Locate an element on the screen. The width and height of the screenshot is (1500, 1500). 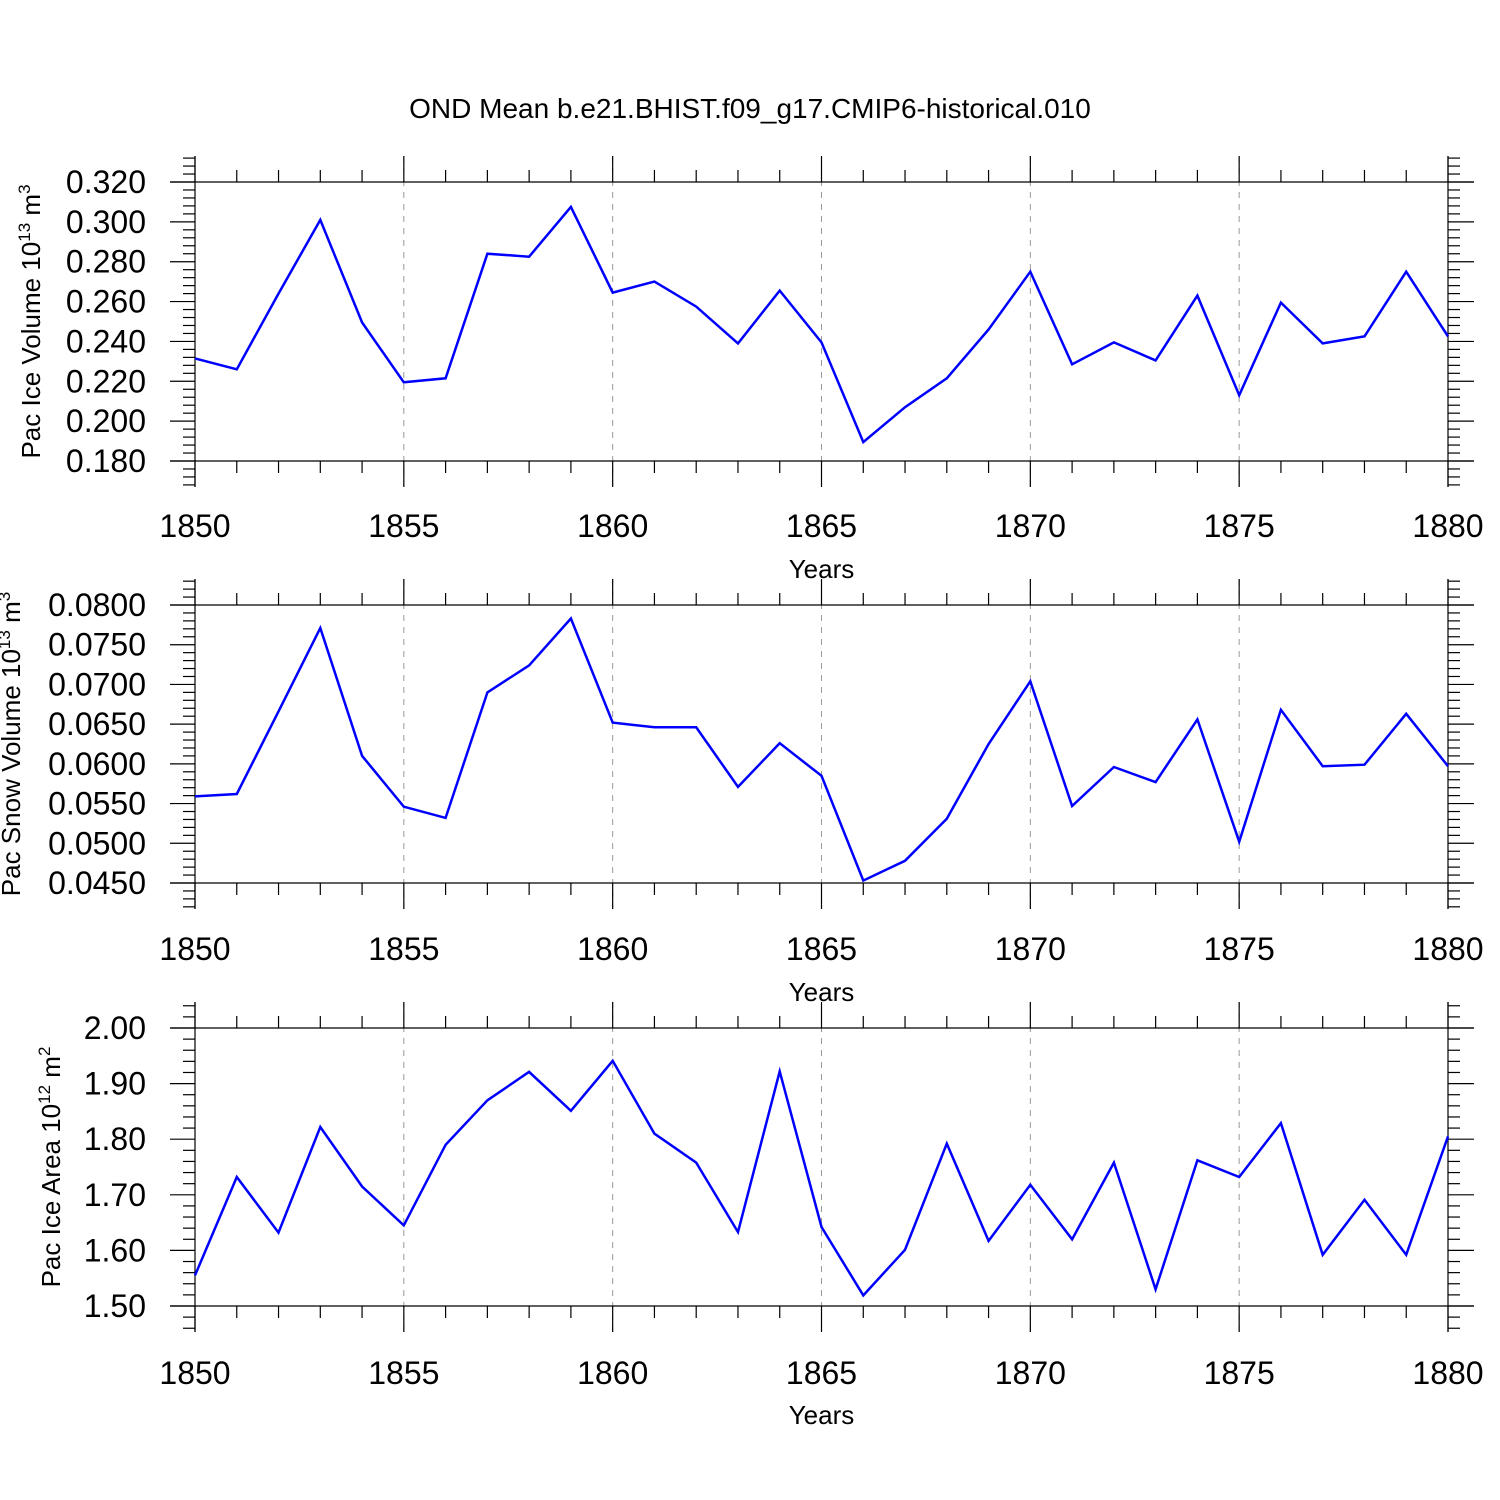
y-tick-label: 0.0650 is located at coordinates (97, 724).